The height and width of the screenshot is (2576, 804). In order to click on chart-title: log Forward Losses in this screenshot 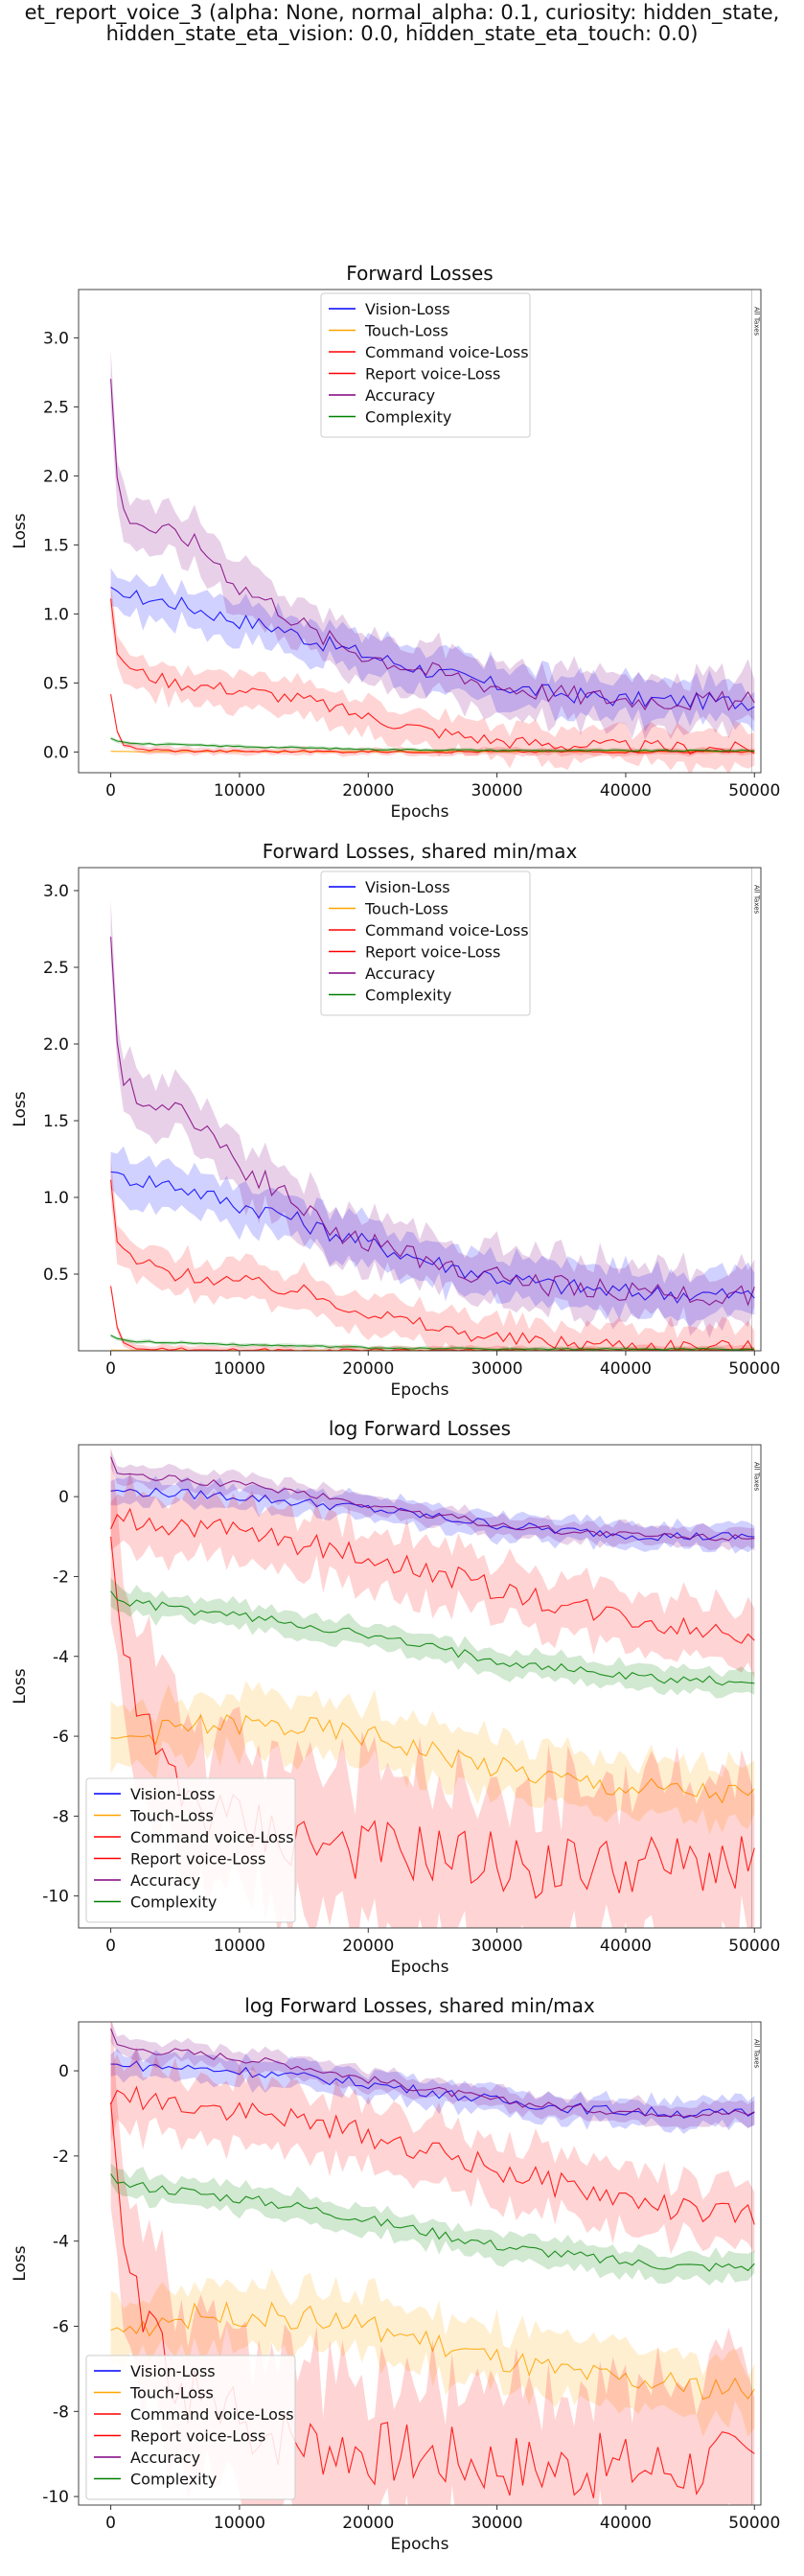, I will do `click(420, 1428)`.